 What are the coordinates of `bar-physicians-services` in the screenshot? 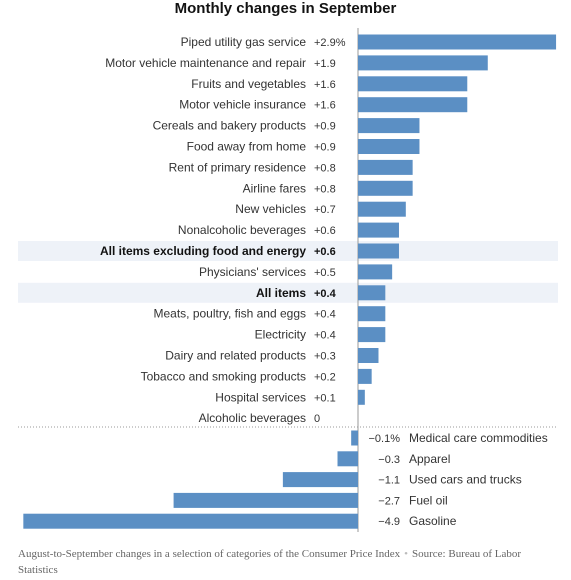 It's located at (375, 272).